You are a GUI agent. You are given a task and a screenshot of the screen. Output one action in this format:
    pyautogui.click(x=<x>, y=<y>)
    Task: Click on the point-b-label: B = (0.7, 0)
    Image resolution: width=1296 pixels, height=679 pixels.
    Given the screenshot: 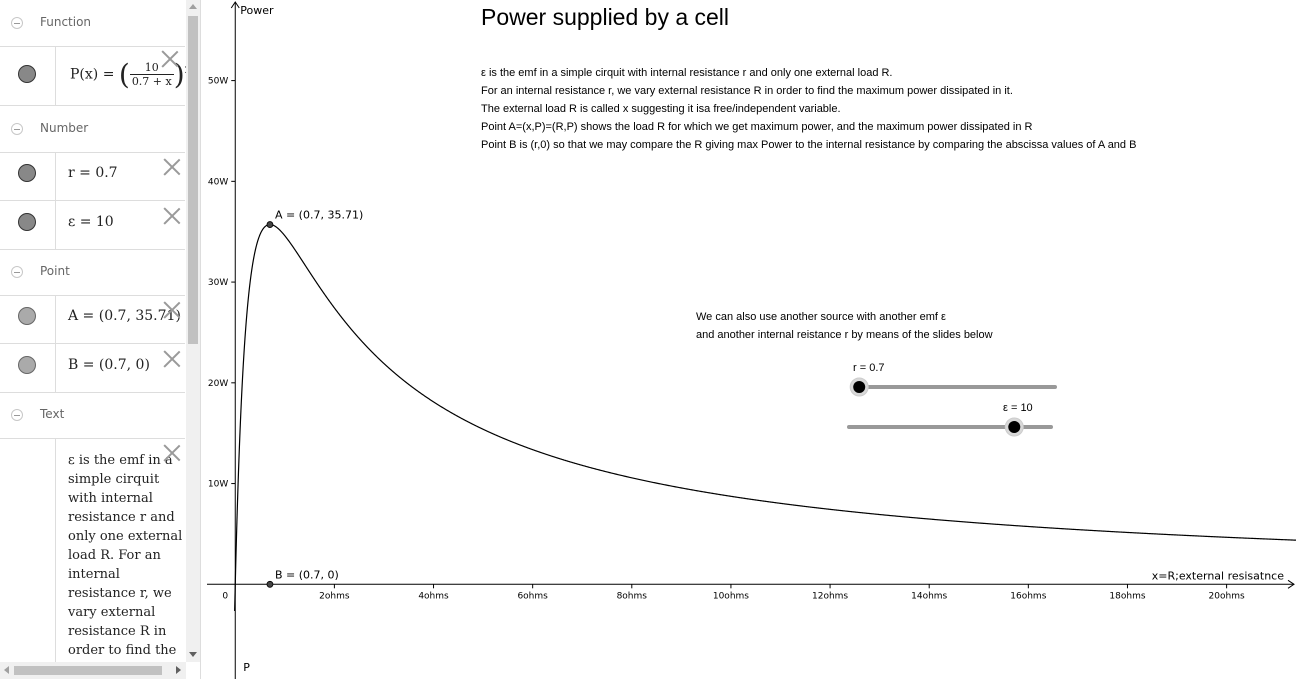 What is the action you would take?
    pyautogui.click(x=307, y=574)
    